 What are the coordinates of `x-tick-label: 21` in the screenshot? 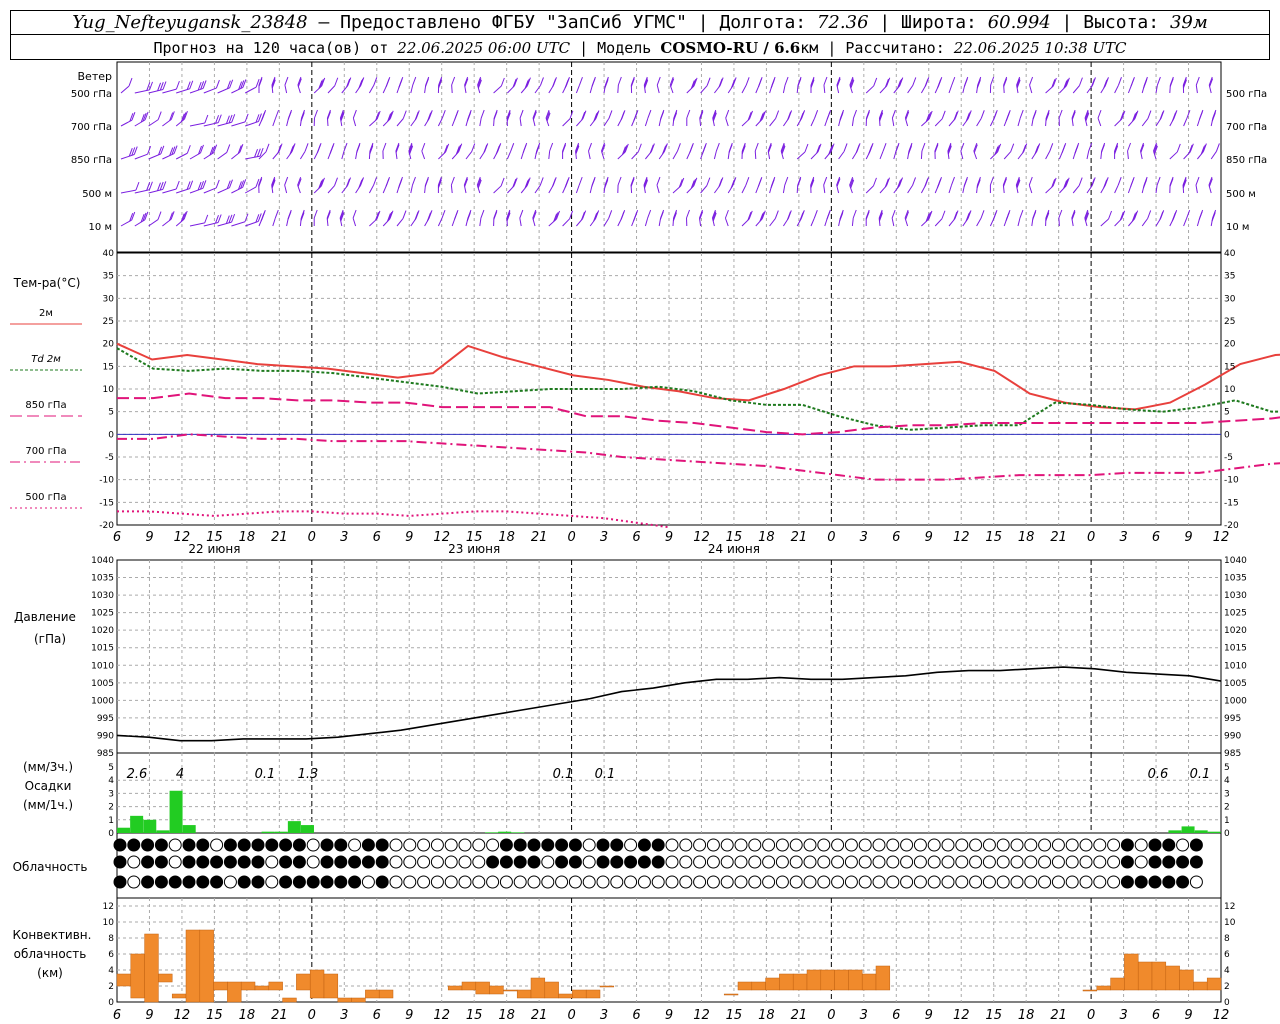 It's located at (279, 537).